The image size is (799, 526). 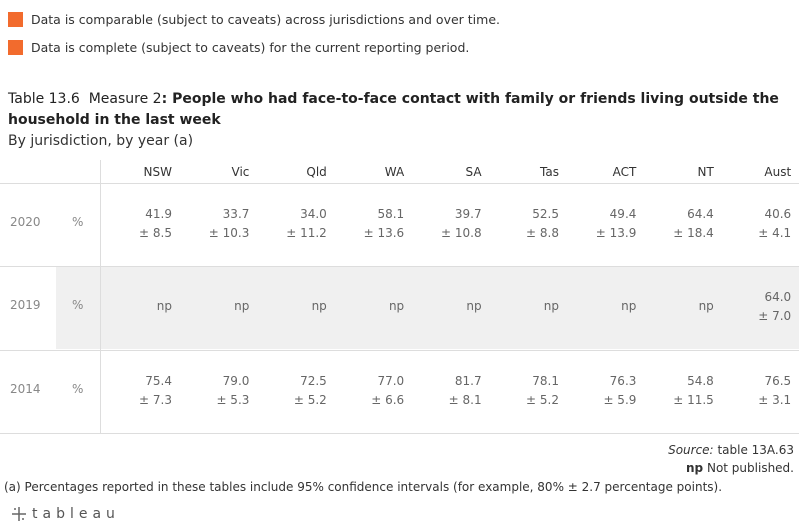 I want to click on cell-text: 39.7, so click(x=468, y=213).